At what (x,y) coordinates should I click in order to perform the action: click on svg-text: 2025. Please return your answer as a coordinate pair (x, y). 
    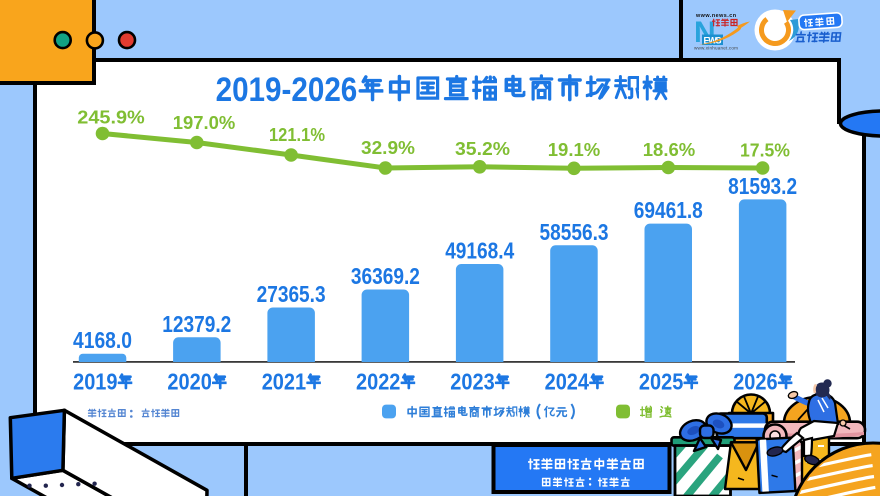
    Looking at the image, I should click on (661, 381).